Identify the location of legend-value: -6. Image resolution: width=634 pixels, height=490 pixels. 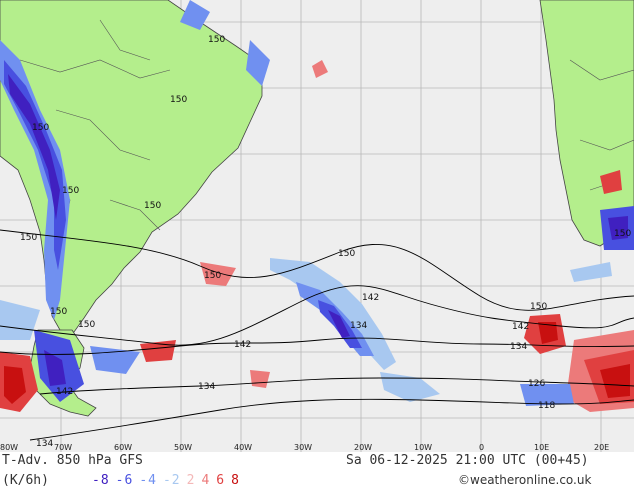
(124, 480).